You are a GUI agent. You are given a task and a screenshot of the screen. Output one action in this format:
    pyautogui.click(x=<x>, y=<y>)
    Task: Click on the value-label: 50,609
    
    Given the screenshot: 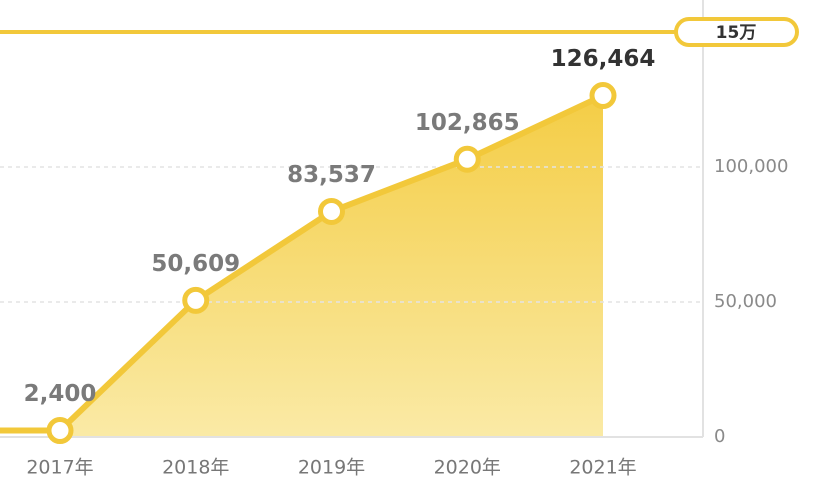 What is the action you would take?
    pyautogui.click(x=195, y=264)
    